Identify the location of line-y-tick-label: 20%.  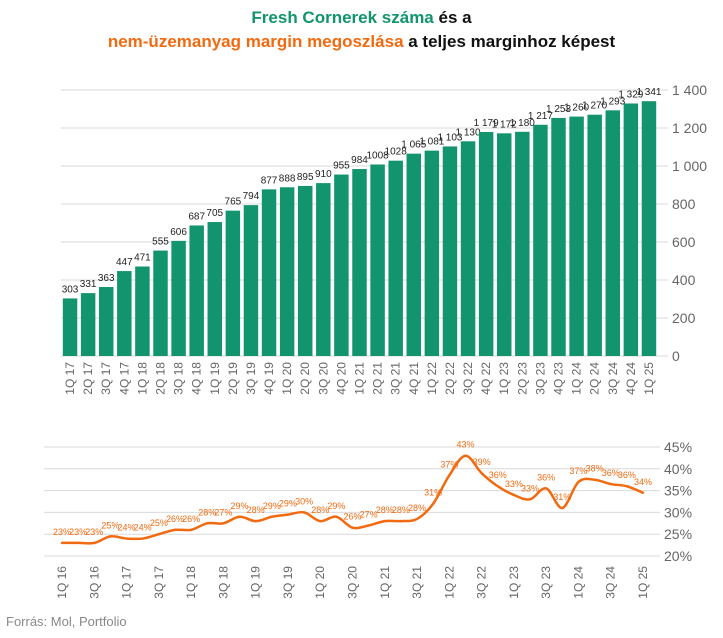
(678, 556).